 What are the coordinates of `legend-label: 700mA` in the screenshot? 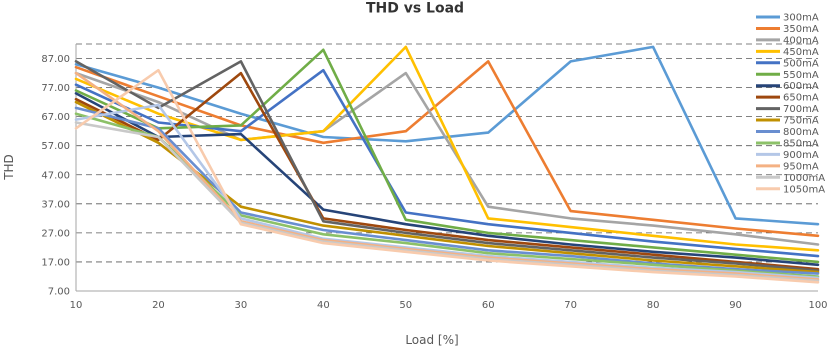 It's located at (801, 109).